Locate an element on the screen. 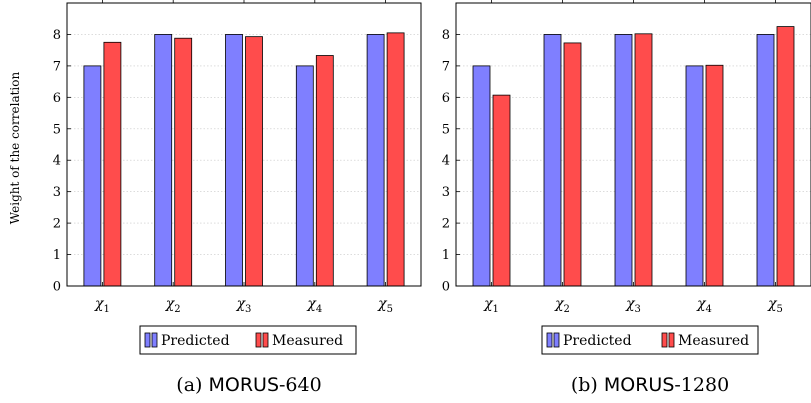 This screenshot has height=403, width=811. legend-b: Predicted Measured is located at coordinates (650, 340).